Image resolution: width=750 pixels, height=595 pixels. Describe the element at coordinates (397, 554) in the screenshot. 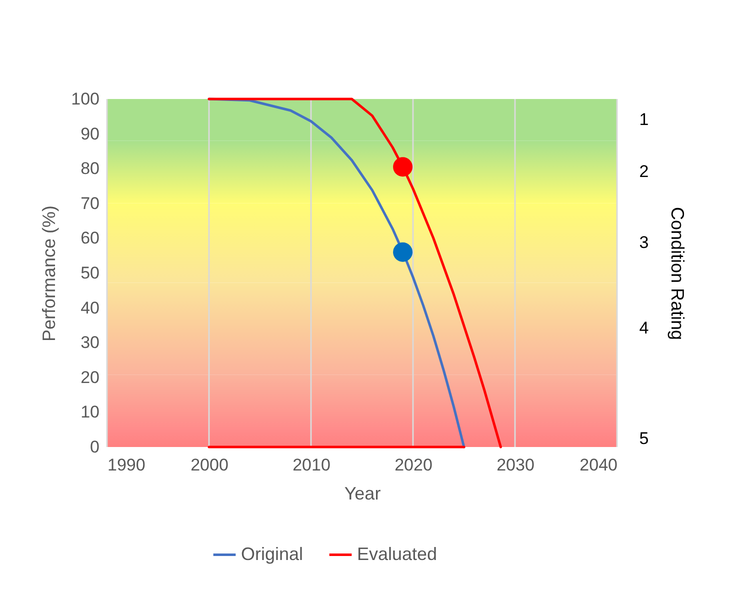

I see `legend-label: Evaluated` at that location.